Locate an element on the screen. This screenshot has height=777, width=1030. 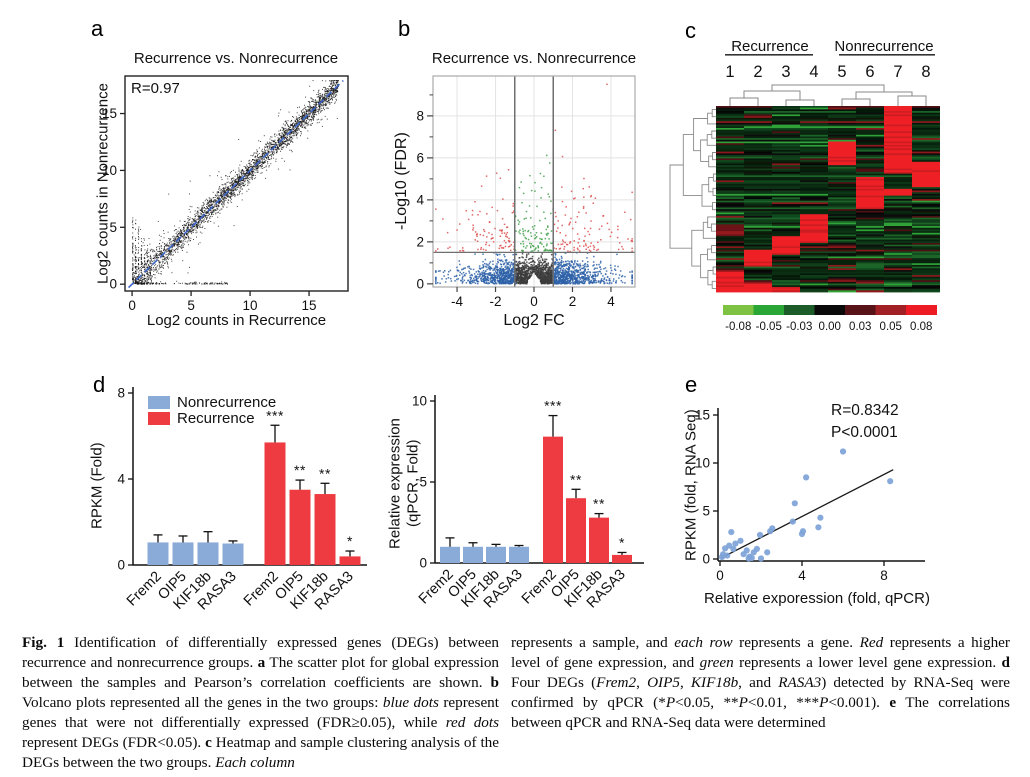
panel-e-label: e is located at coordinates (691, 384).